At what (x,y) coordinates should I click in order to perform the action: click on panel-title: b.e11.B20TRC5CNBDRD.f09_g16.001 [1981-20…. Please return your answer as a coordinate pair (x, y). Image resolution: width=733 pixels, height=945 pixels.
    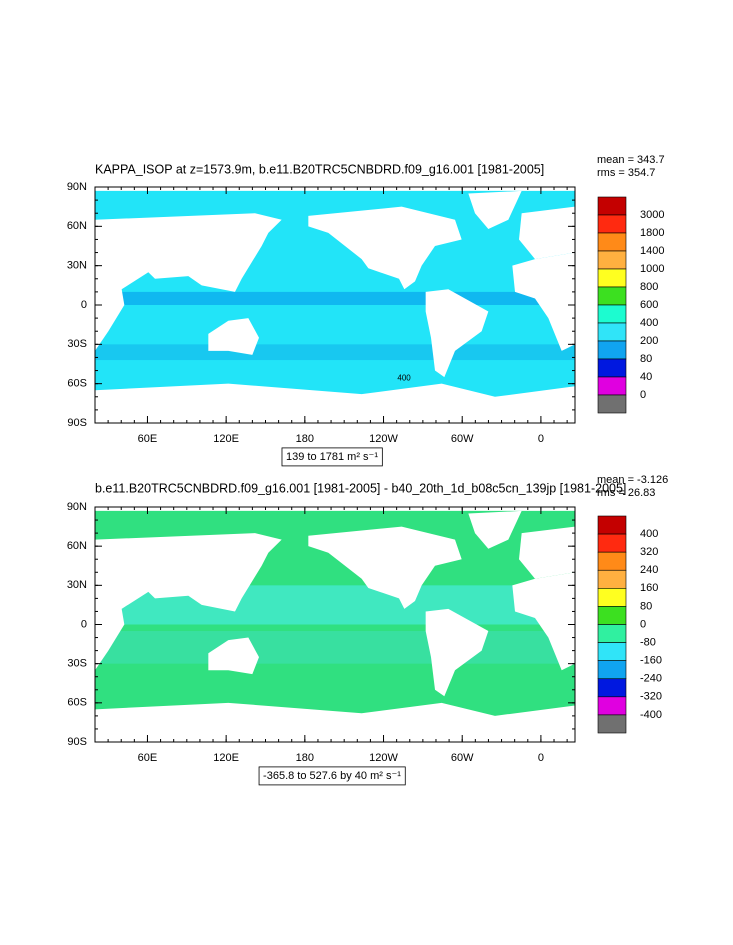
    Looking at the image, I should click on (360, 488).